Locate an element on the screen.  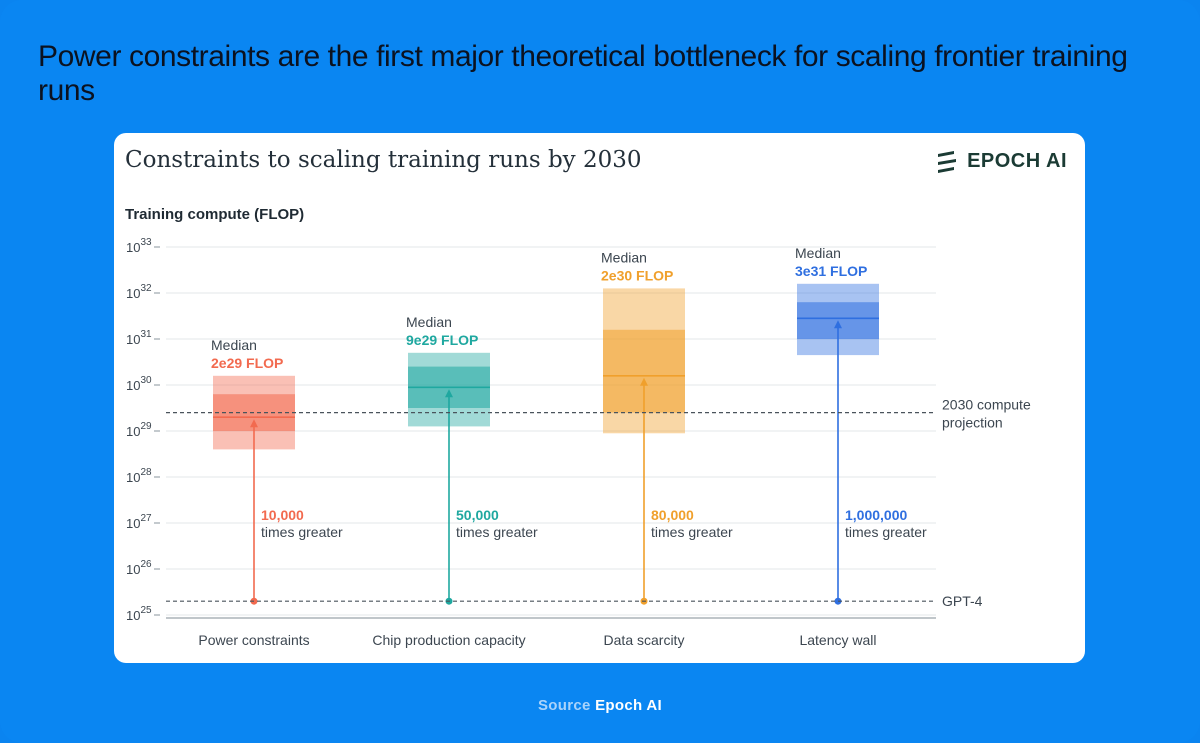
brand-logo: EPOCH AI is located at coordinates (1001, 161).